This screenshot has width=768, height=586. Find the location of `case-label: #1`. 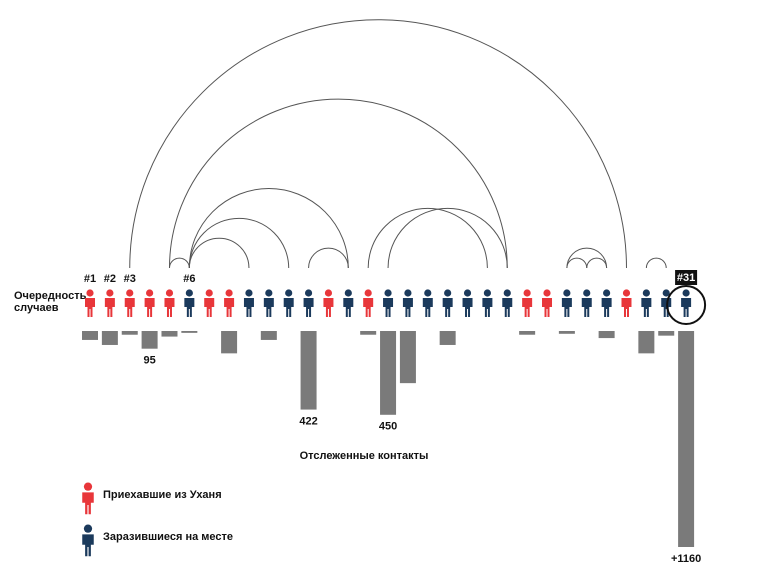

case-label: #1 is located at coordinates (90, 279).